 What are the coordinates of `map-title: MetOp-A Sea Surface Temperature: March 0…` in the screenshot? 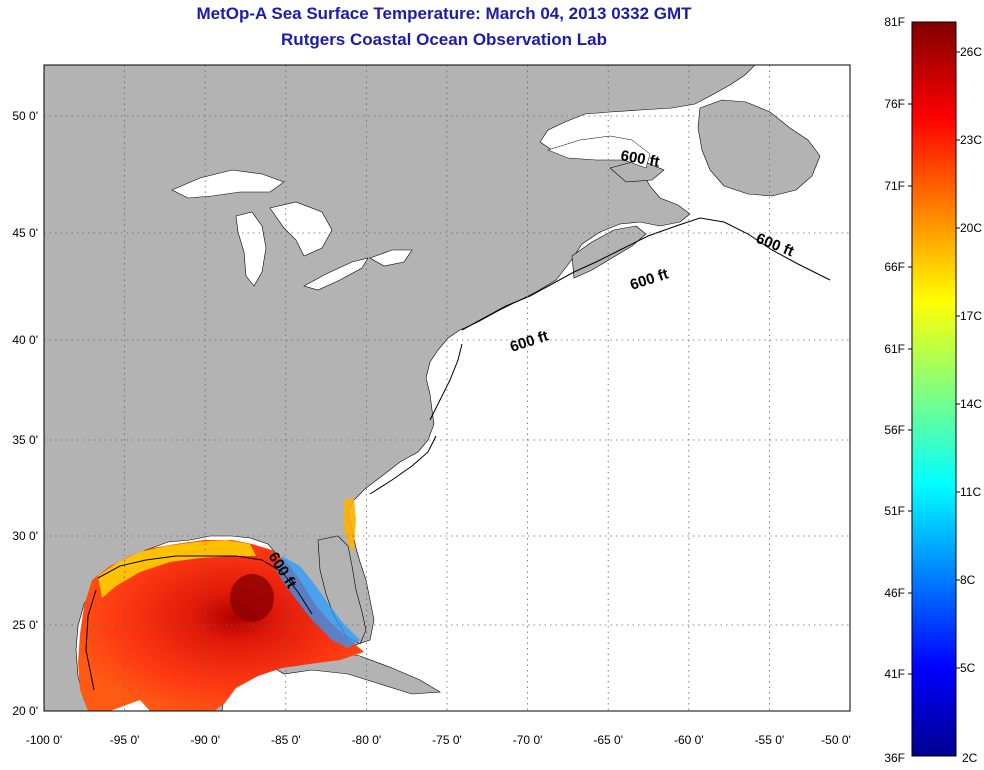 It's located at (444, 13).